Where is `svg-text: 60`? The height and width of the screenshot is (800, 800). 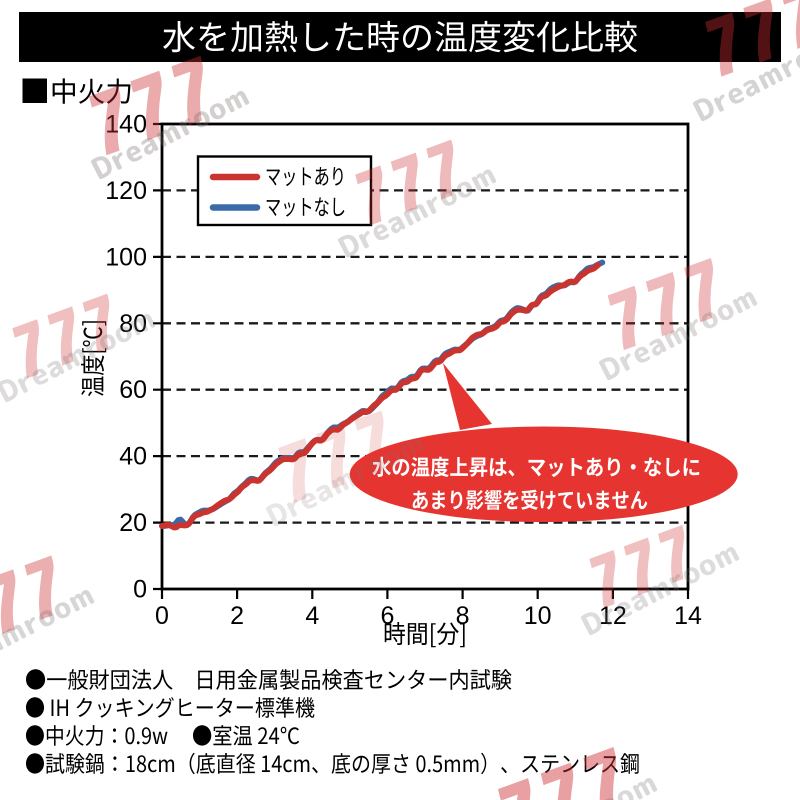
svg-text: 60 is located at coordinates (133, 390).